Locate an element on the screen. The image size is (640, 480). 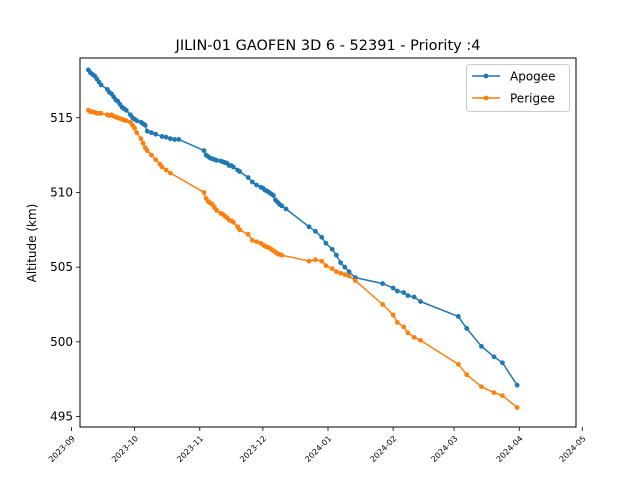
legend-perigee-label: Perigee is located at coordinates (532, 99).